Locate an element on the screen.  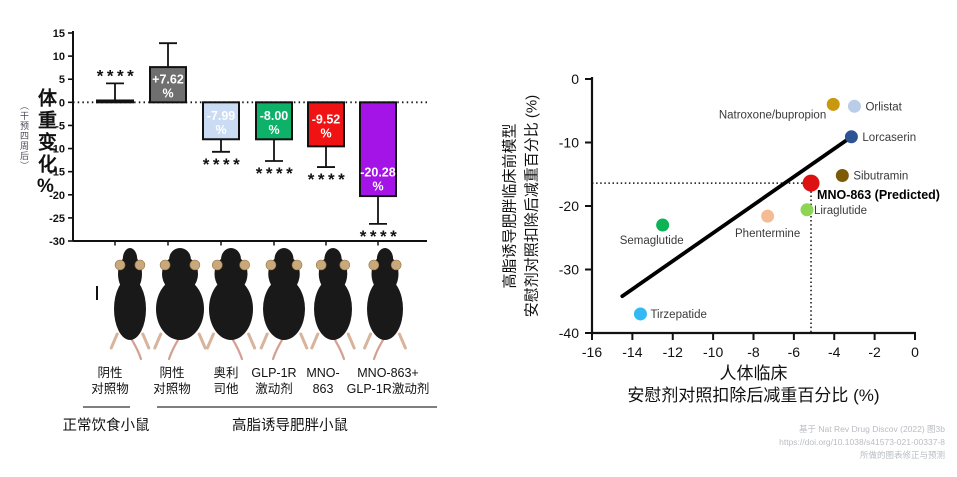
y-tick-label: -30 is located at coordinates (569, 270).